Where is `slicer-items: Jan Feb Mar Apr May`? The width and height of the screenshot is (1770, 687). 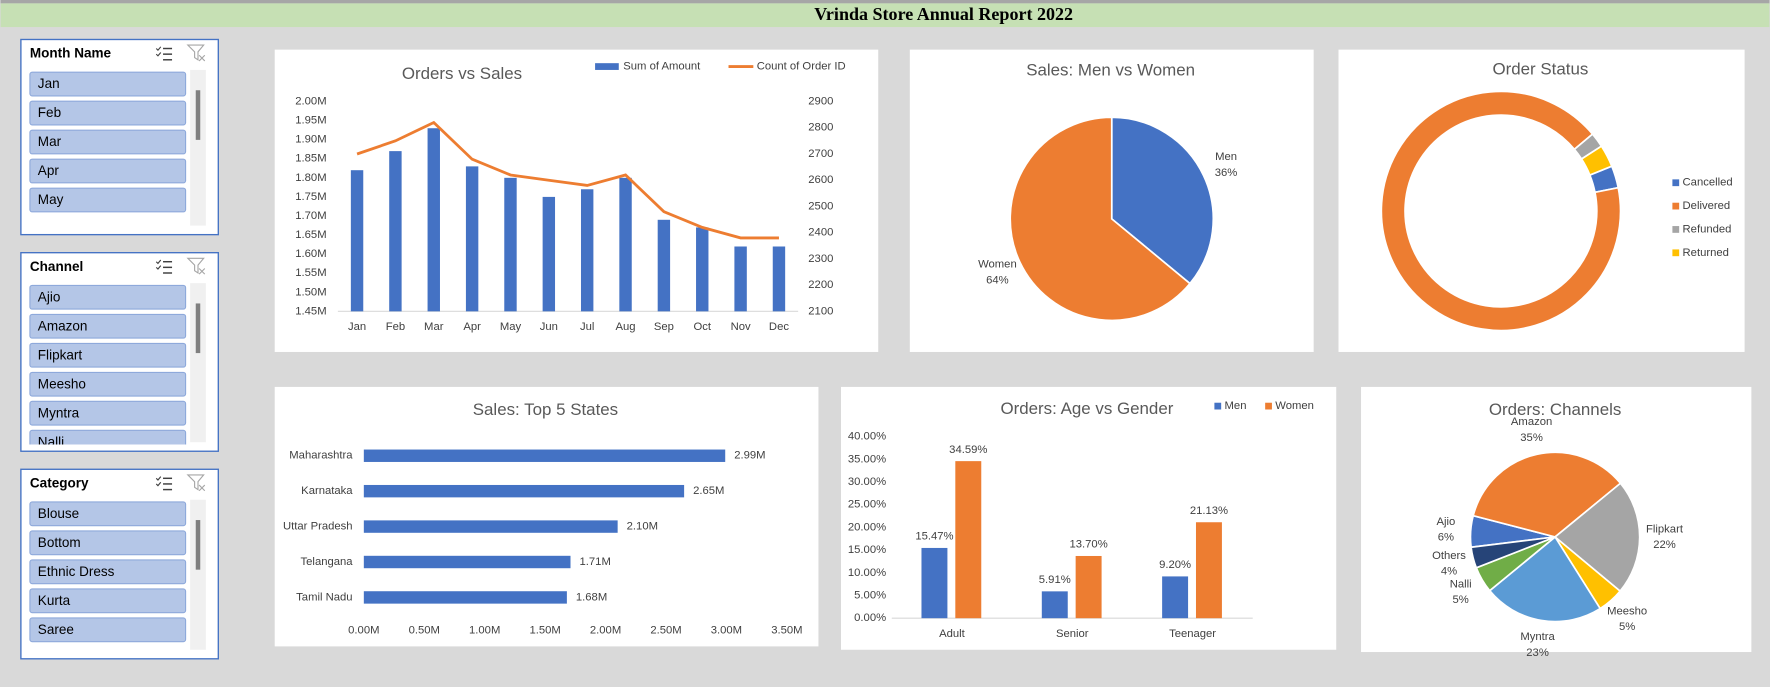 slicer-items: Jan Feb Mar Apr May is located at coordinates (108, 142).